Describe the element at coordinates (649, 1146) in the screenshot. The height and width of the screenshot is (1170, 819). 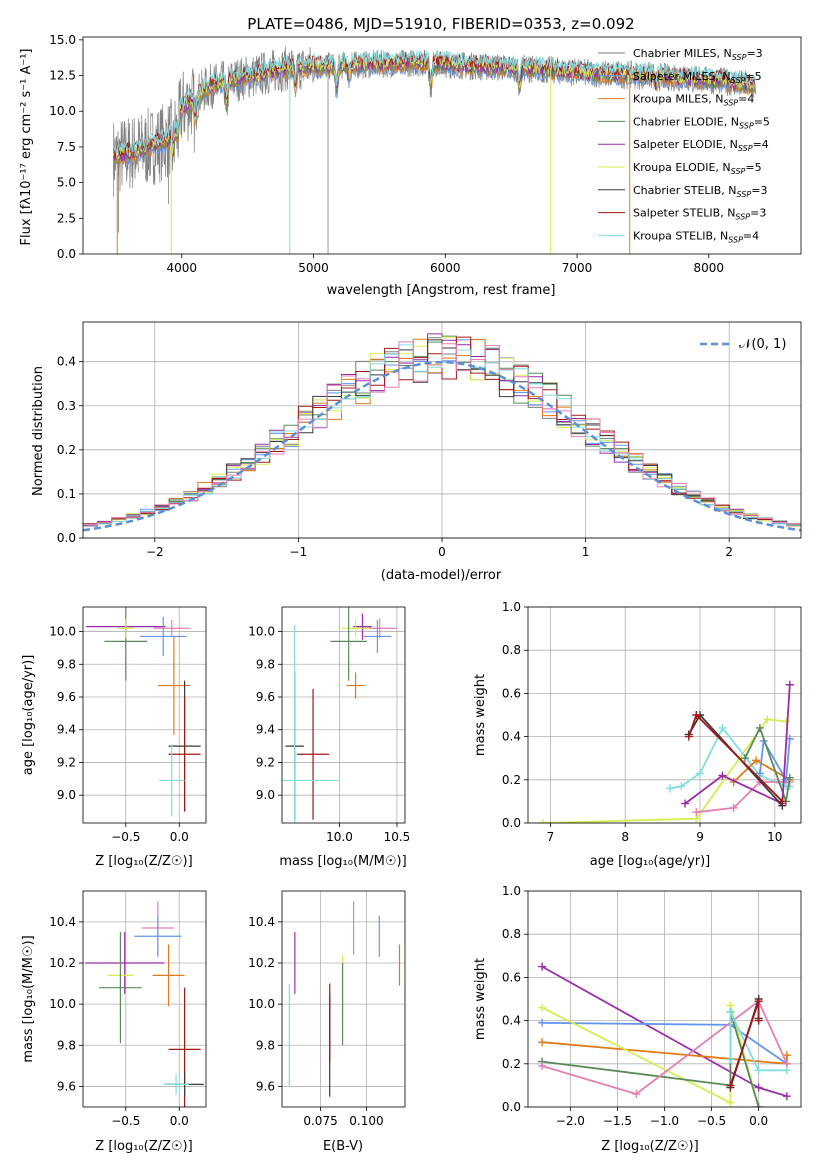
I see `p7-xlabel: Z [log₁₀(Z/Z☉)]` at that location.